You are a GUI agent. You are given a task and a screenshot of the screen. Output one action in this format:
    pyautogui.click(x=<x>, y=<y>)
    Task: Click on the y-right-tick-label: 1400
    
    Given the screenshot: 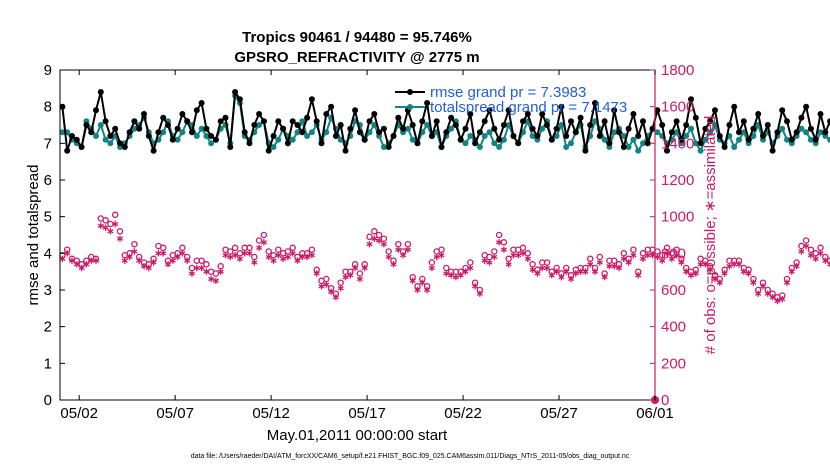 What is the action you would take?
    pyautogui.click(x=677, y=143)
    